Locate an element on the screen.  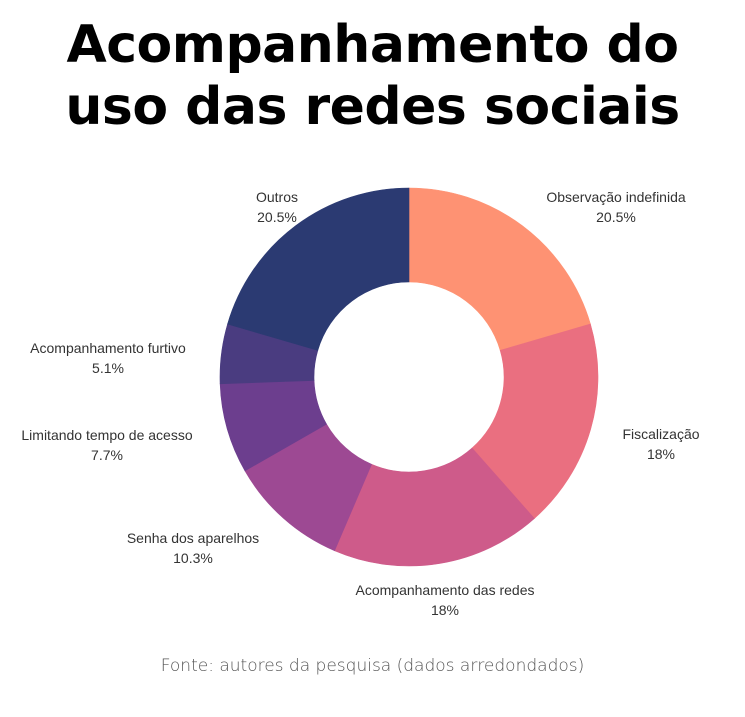
slice-fiscalizacao is located at coordinates (535, 421).